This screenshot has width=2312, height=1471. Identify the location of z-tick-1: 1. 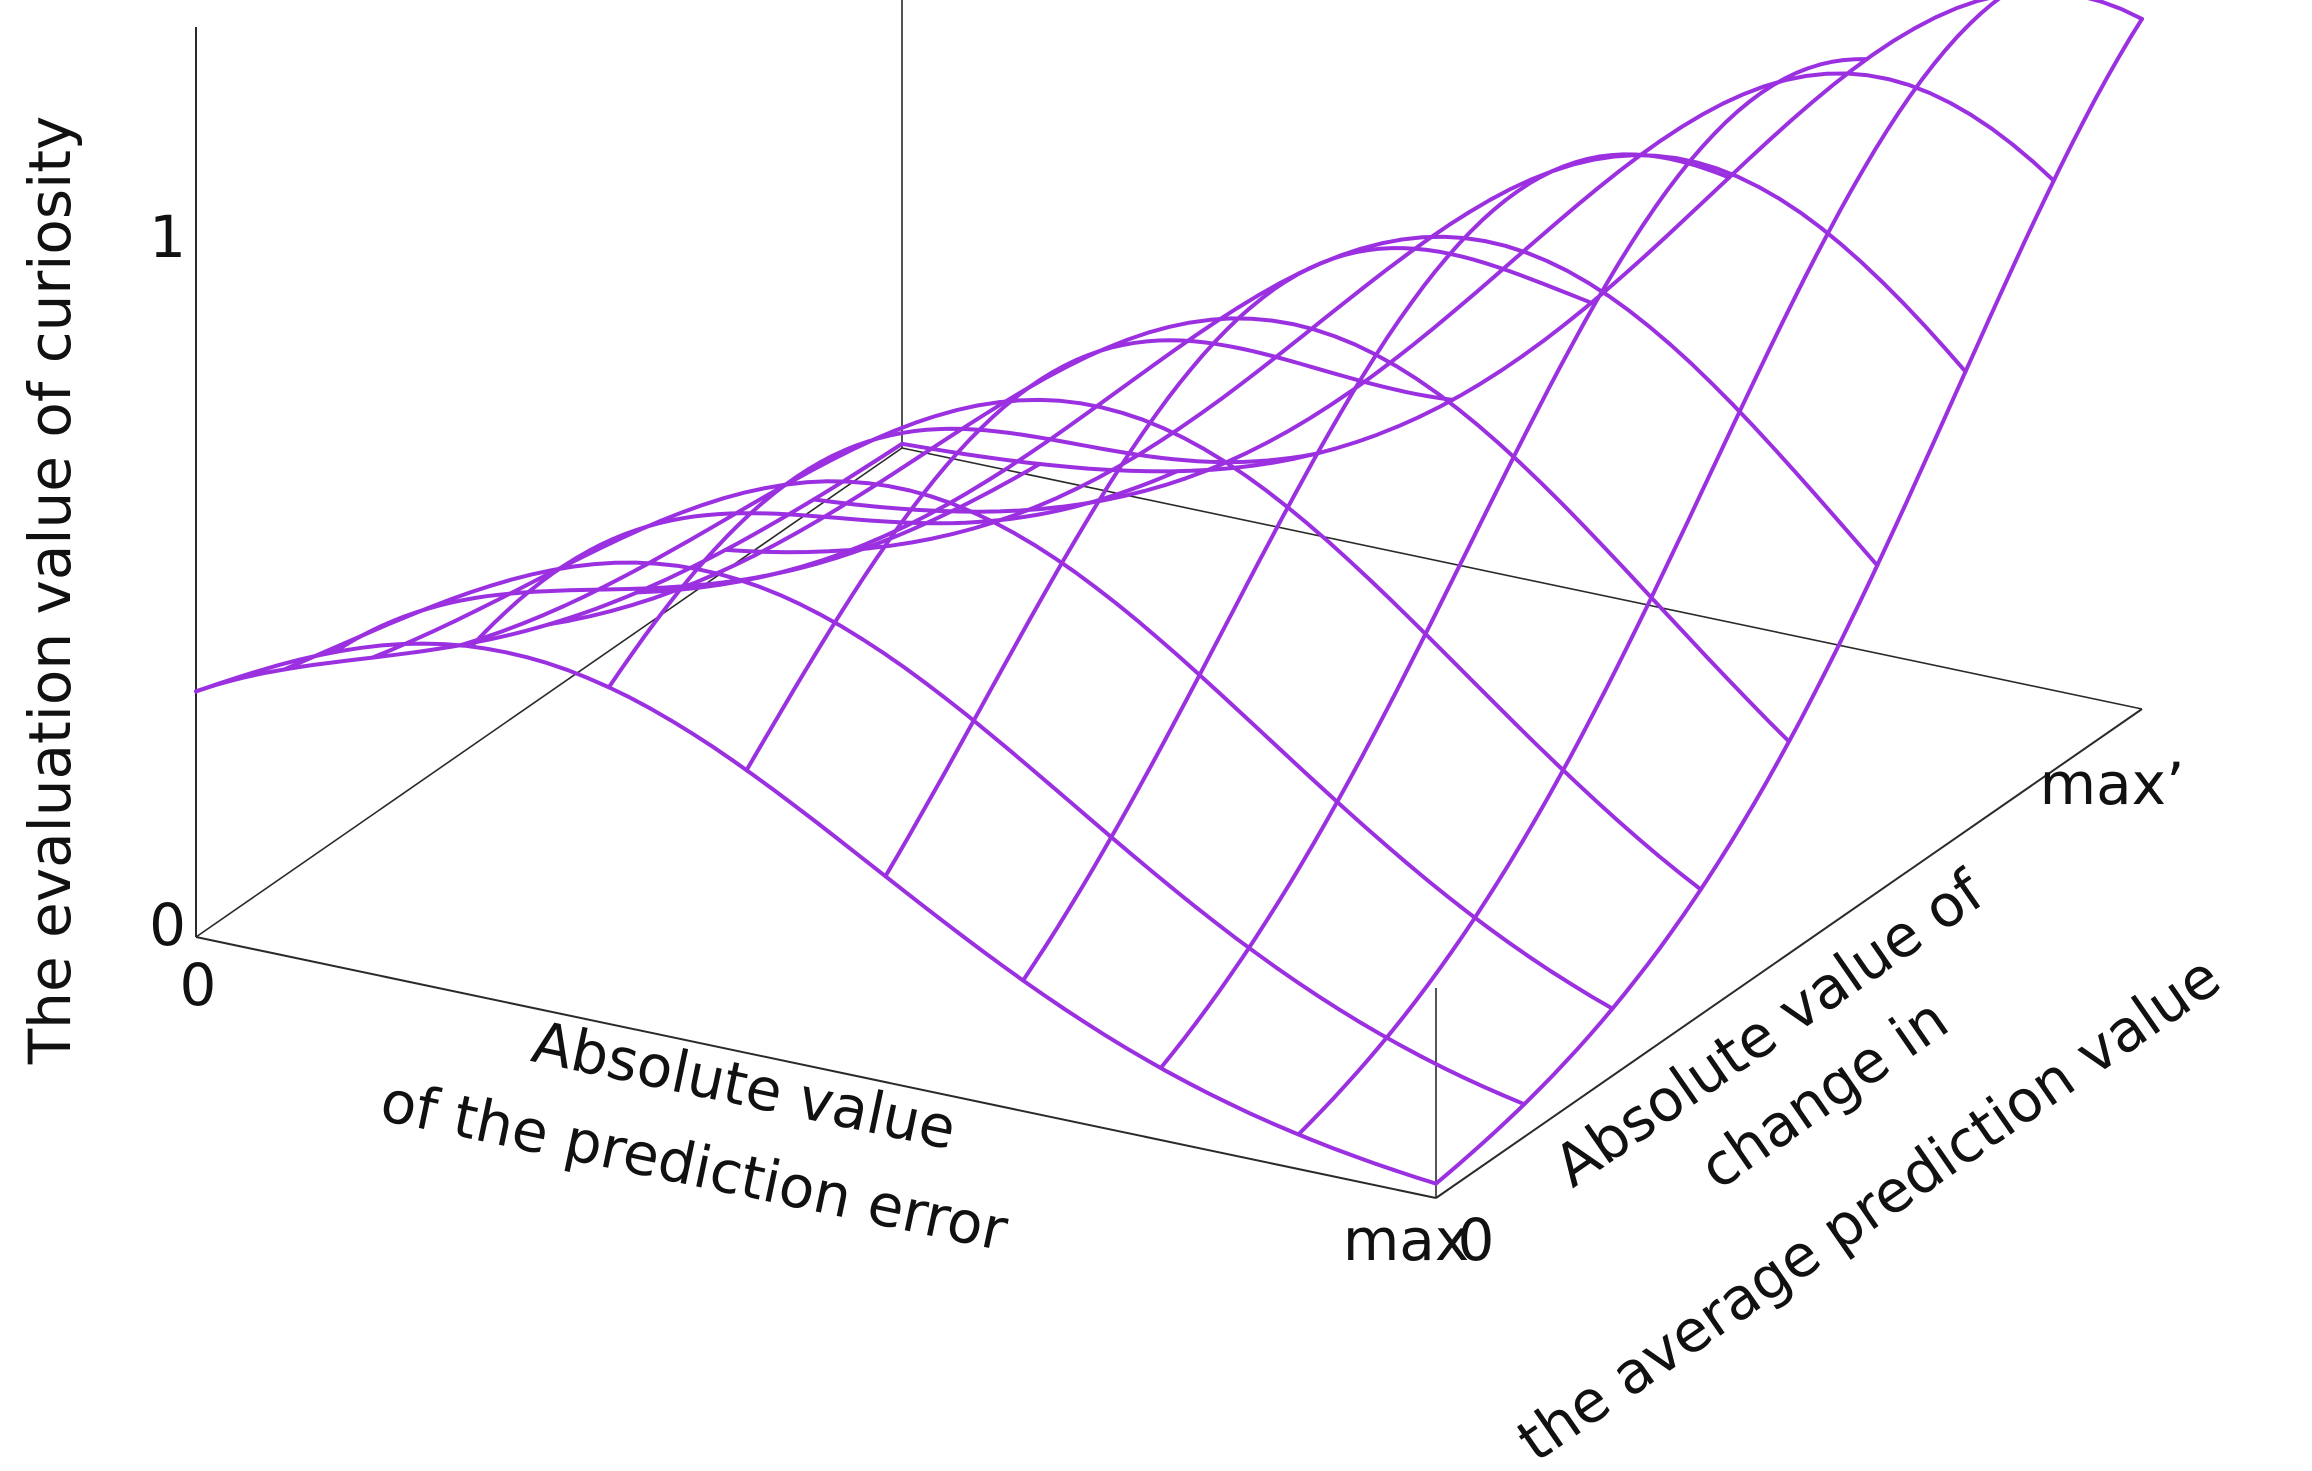
(167, 237).